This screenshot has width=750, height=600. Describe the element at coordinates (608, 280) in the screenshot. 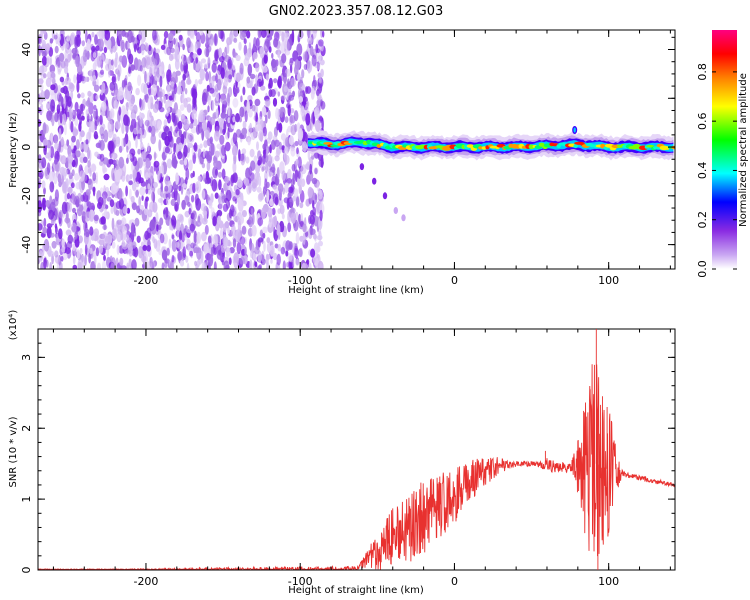

I see `x-tick-label: 100` at that location.